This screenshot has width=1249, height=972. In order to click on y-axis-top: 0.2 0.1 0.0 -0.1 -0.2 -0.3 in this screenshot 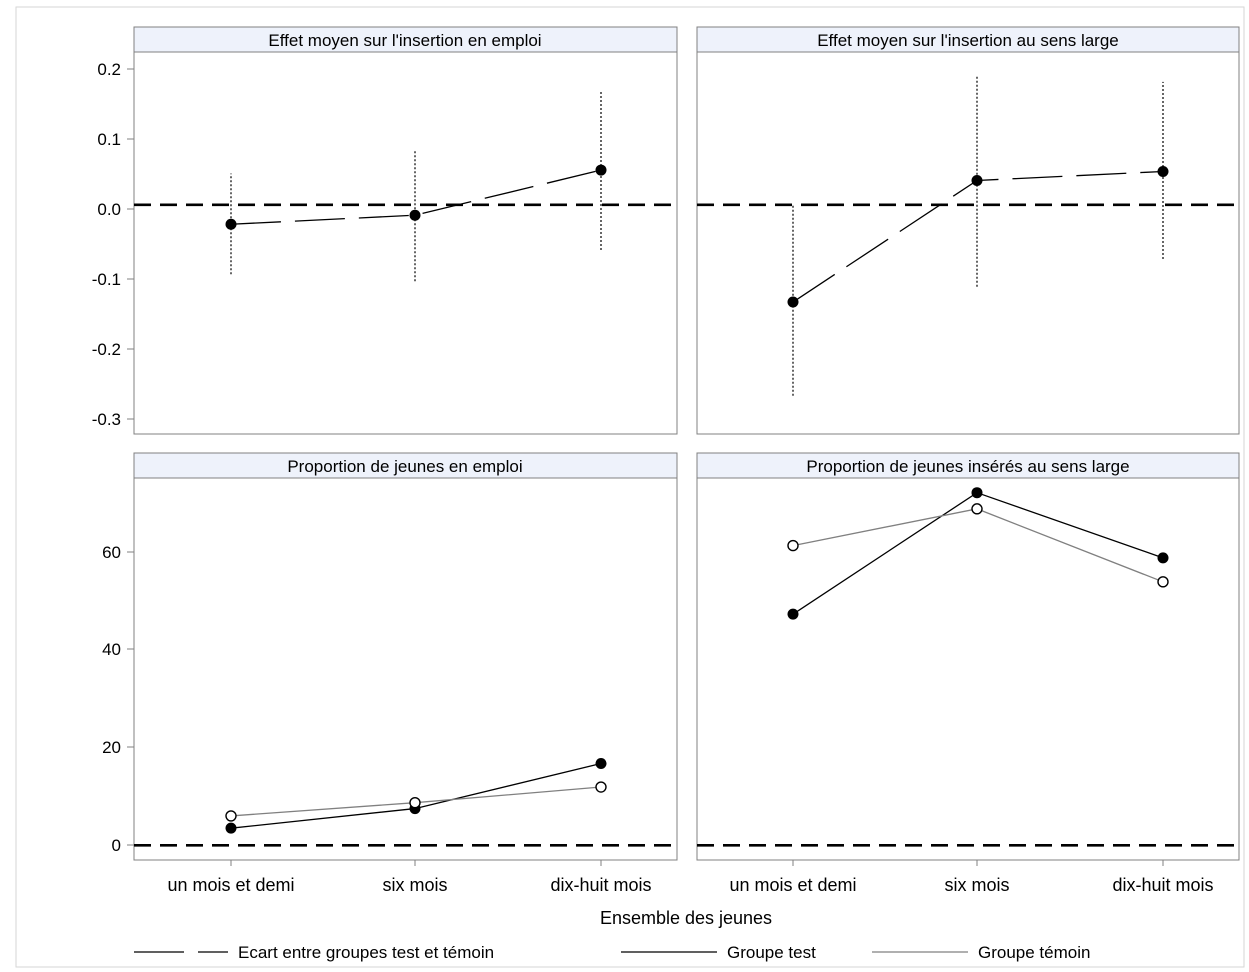, I will do `click(113, 244)`.